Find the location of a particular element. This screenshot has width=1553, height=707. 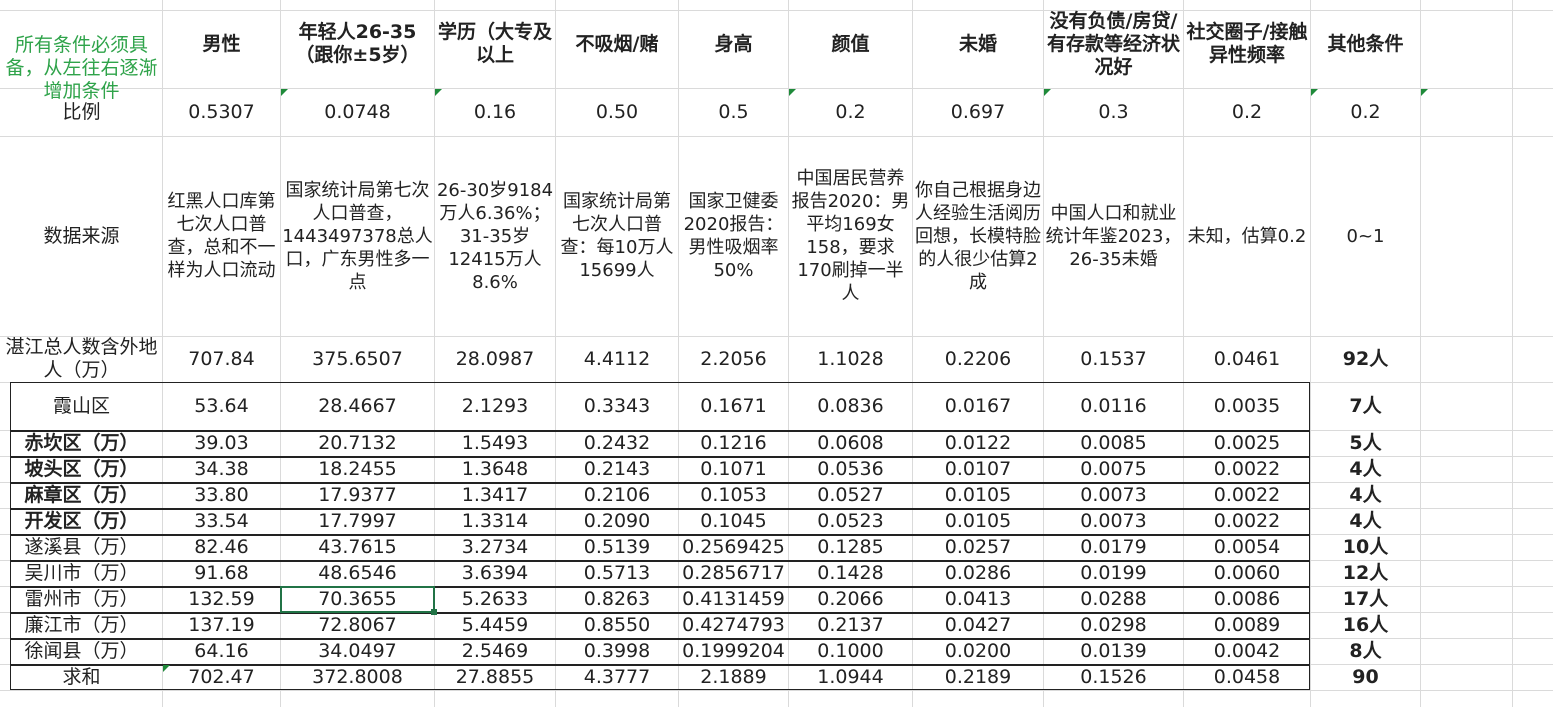

row-label-cell: 坡头区（万） is located at coordinates (81, 468).